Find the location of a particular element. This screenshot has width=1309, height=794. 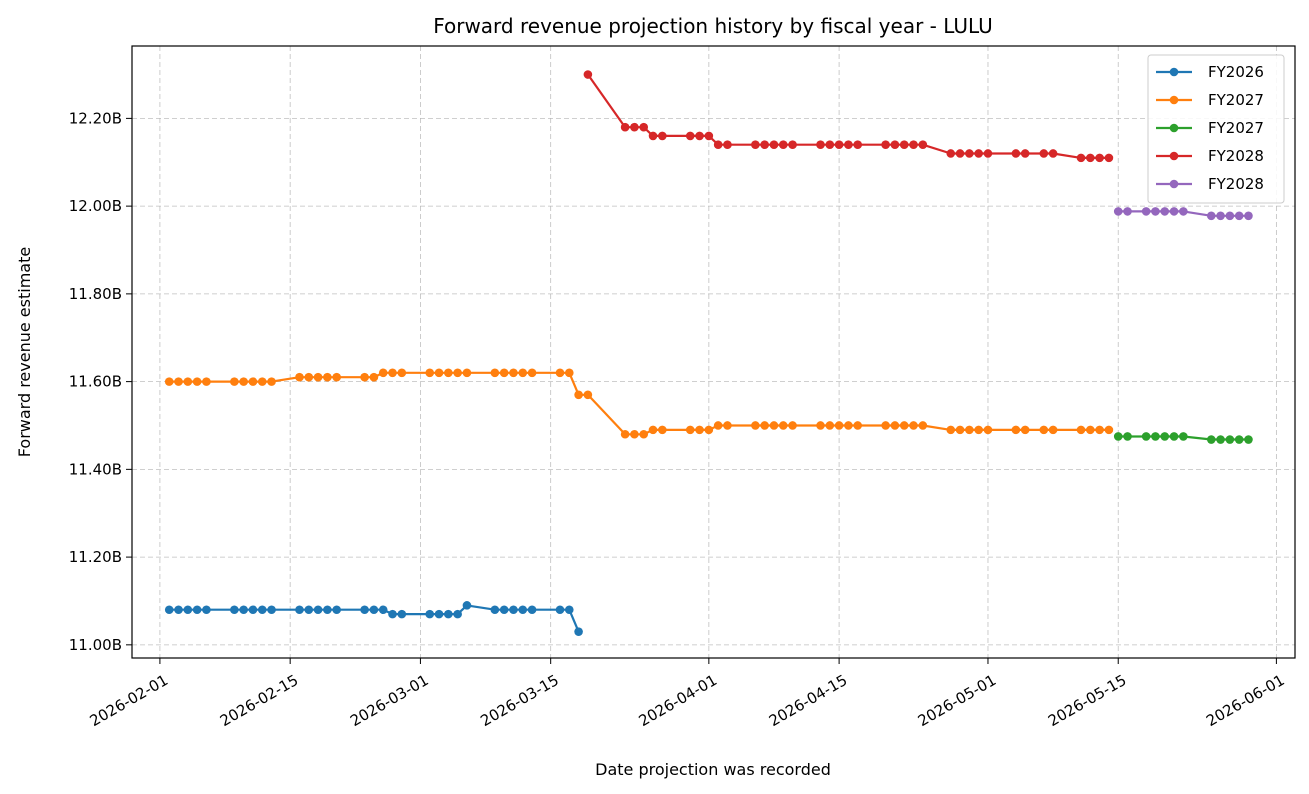

legend: FY2026 FY2027 FY2027 FY2028 FY2028 is located at coordinates (1216, 129).